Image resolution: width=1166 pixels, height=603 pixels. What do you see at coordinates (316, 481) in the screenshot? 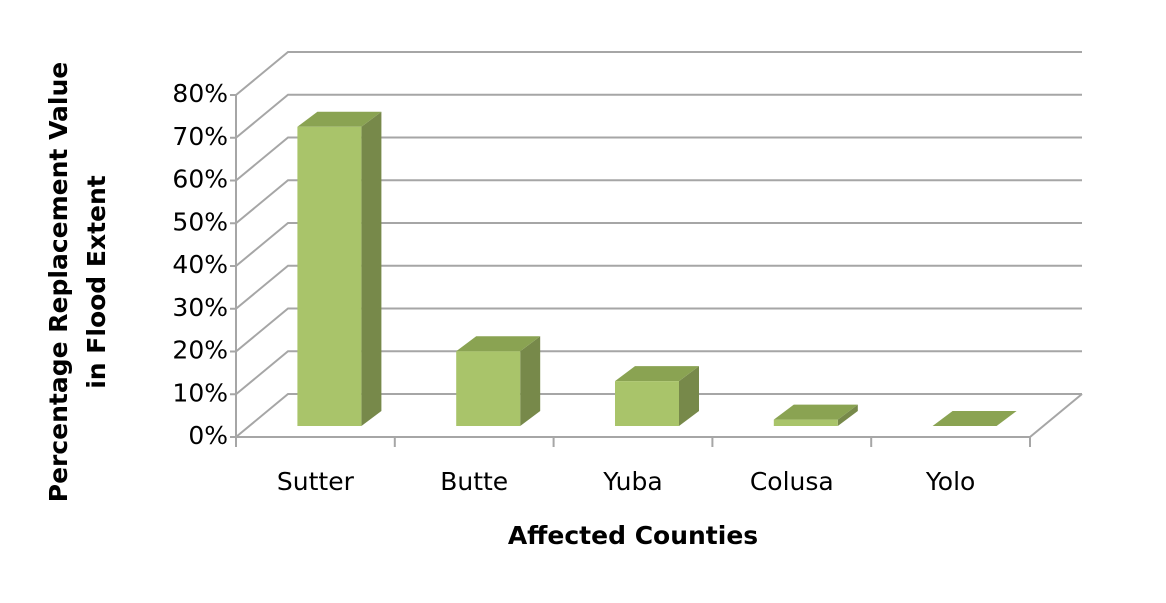
I see `x-tick-label: Sutter` at bounding box center [316, 481].